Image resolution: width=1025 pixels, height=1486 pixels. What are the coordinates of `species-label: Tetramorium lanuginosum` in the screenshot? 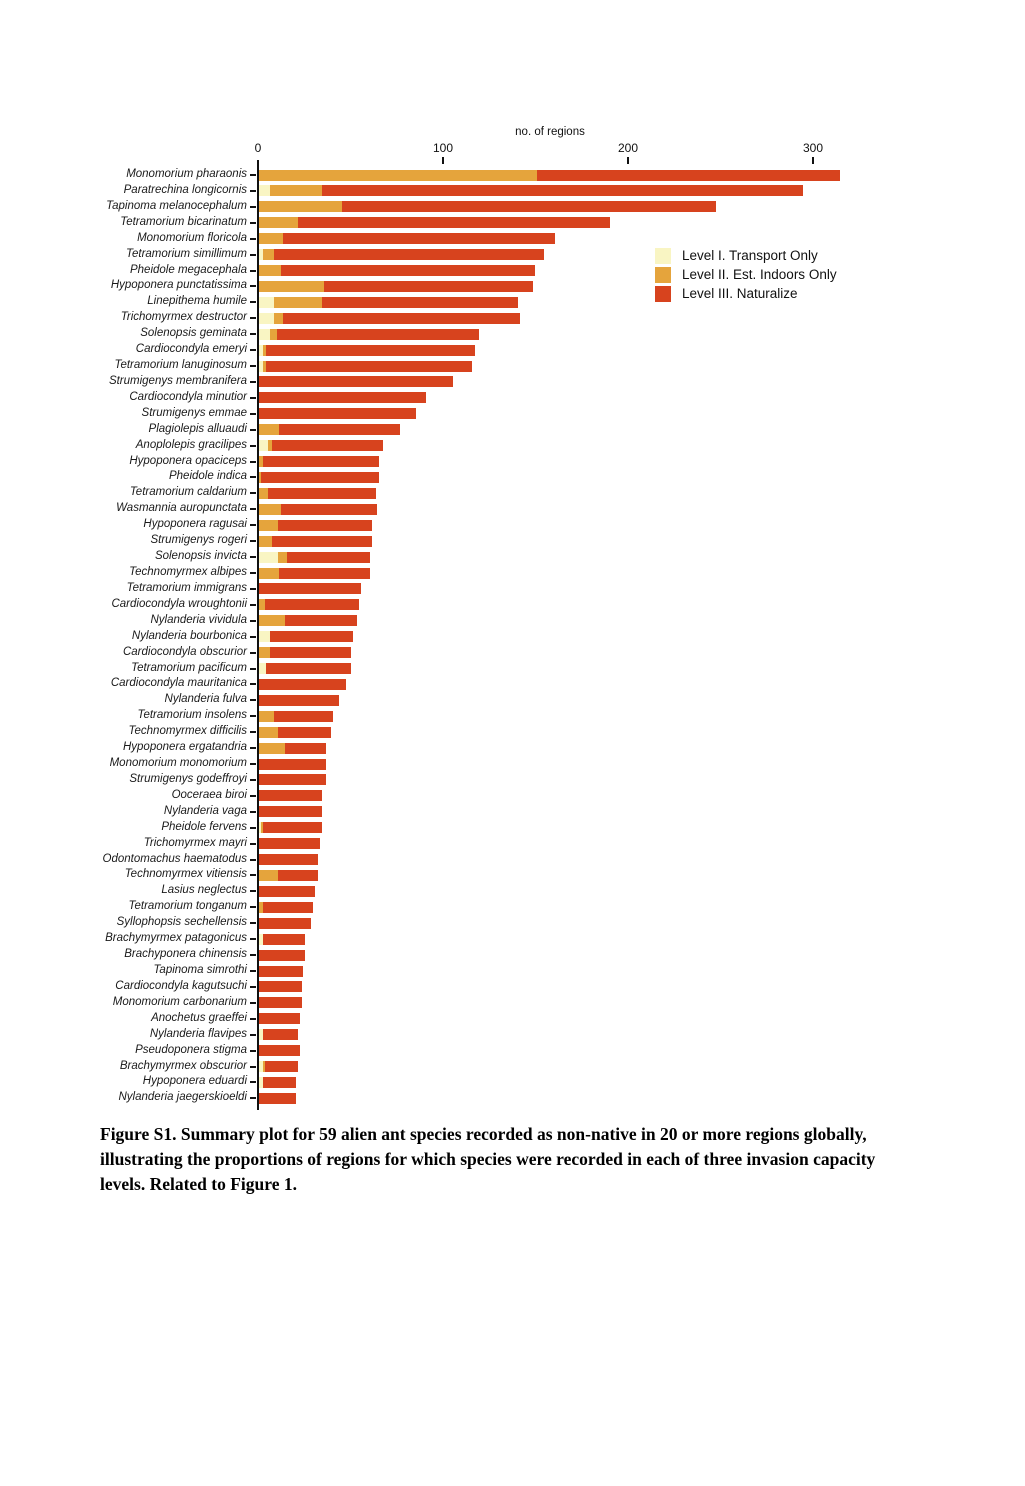 It's located at (180, 365).